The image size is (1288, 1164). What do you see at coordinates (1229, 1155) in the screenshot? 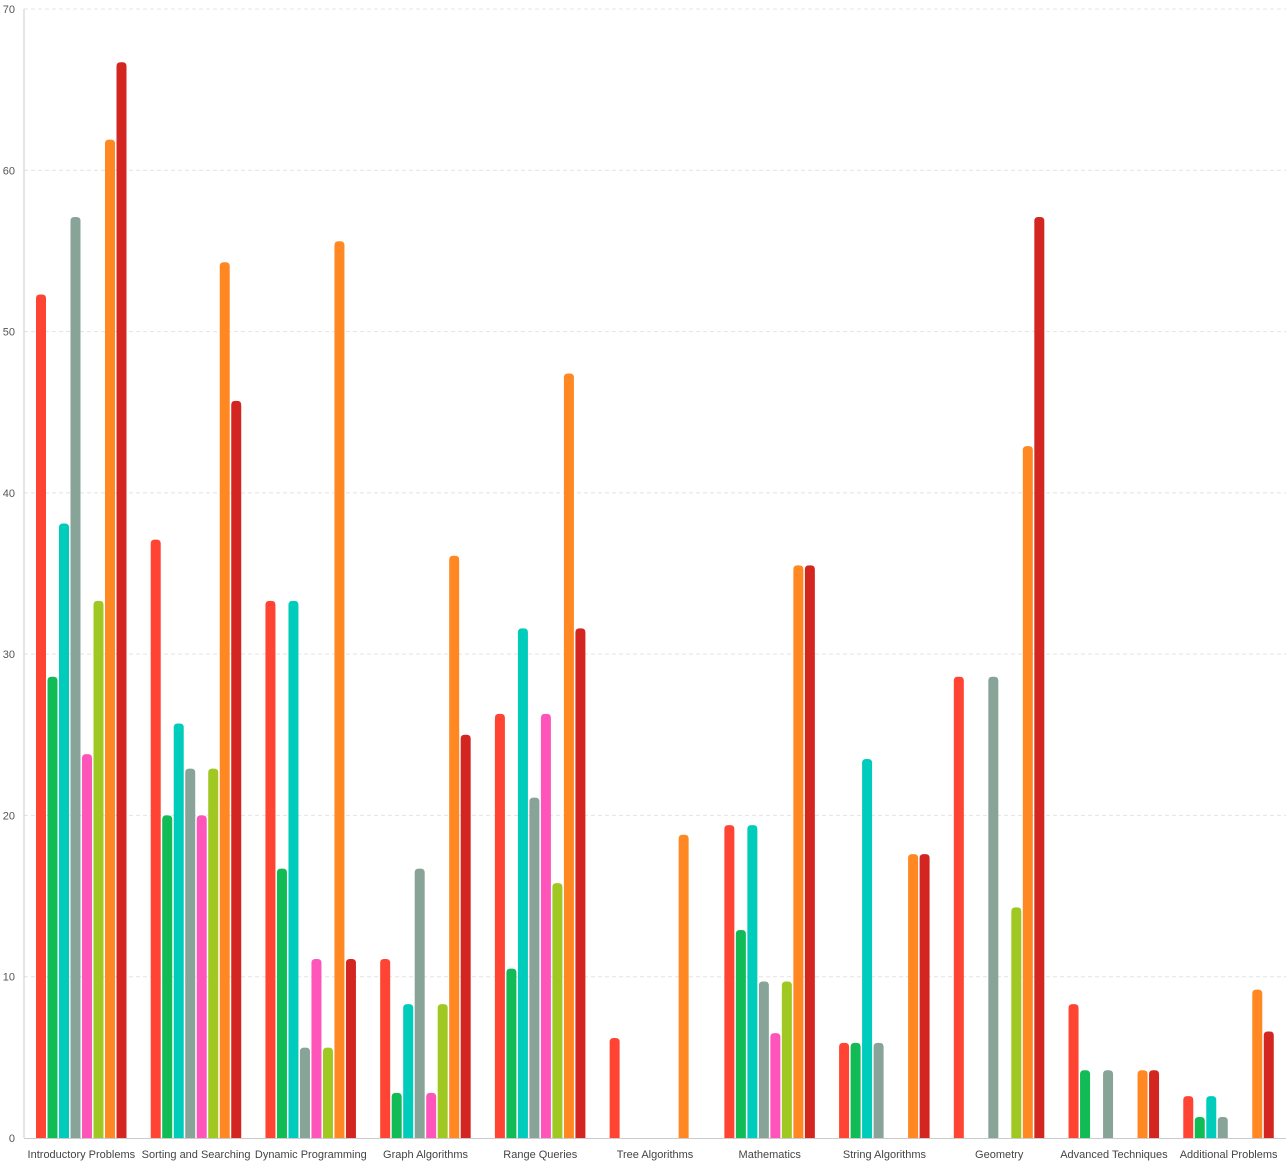
I see `x-category-label: Additional Problems` at bounding box center [1229, 1155].